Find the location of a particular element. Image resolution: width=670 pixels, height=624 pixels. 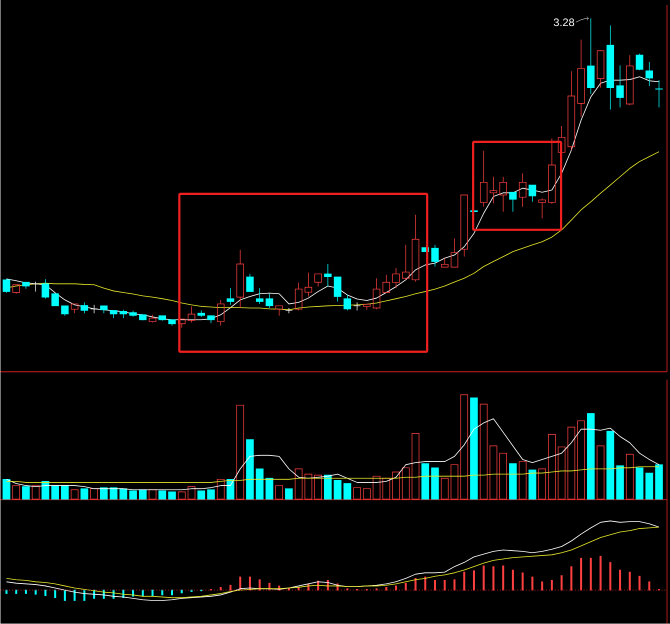

annotation: 3.28 is located at coordinates (564, 22).